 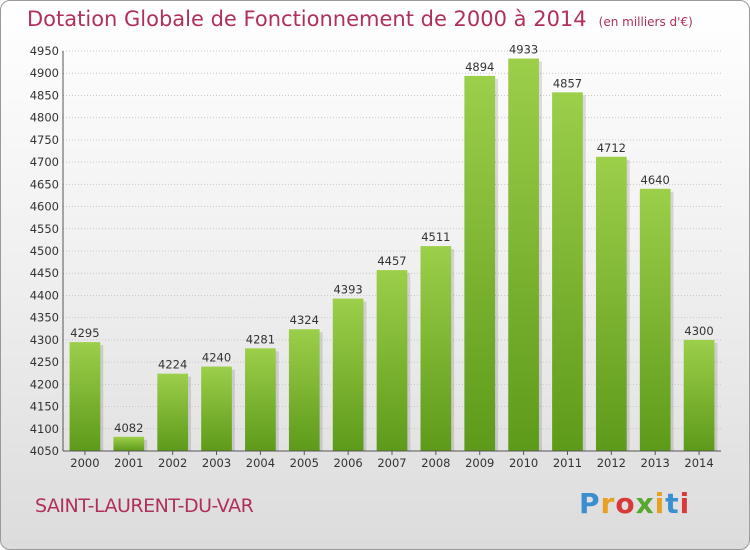 What do you see at coordinates (44, 340) in the screenshot?
I see `y-tick-label: 4300` at bounding box center [44, 340].